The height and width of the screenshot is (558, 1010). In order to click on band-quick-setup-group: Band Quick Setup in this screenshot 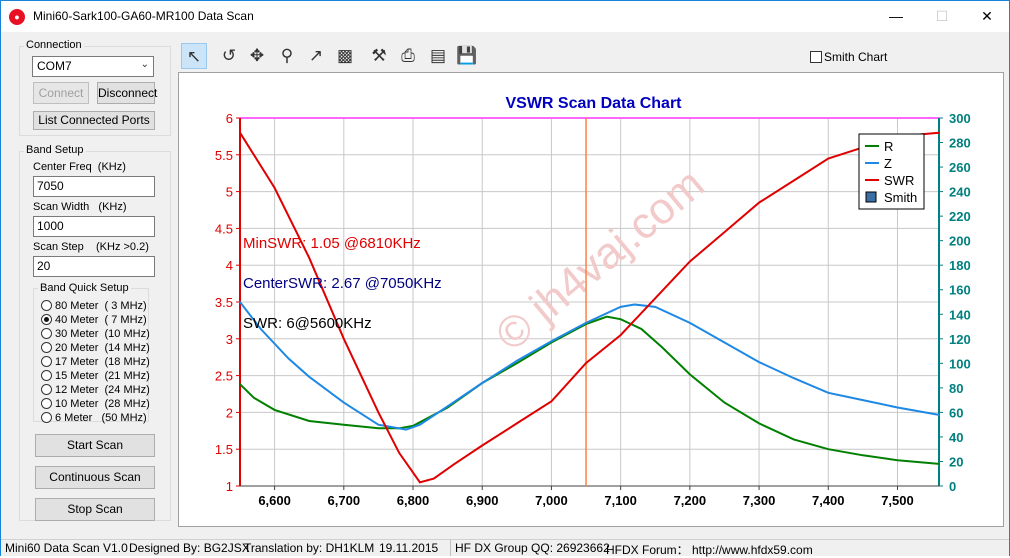, I will do `click(91, 352)`.